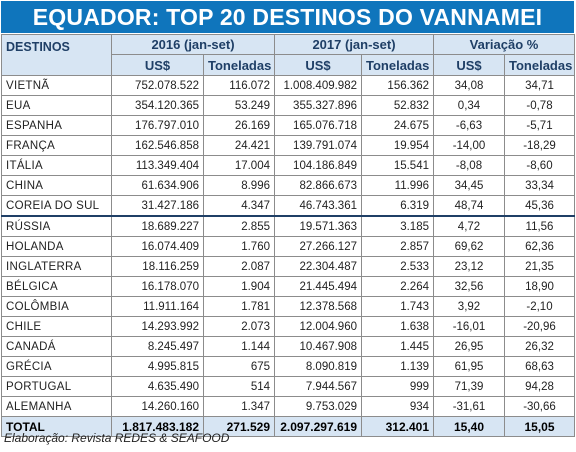 This screenshot has height=452, width=576. What do you see at coordinates (318, 386) in the screenshot?
I see `usd-2017-cell: 7.944.567` at bounding box center [318, 386].